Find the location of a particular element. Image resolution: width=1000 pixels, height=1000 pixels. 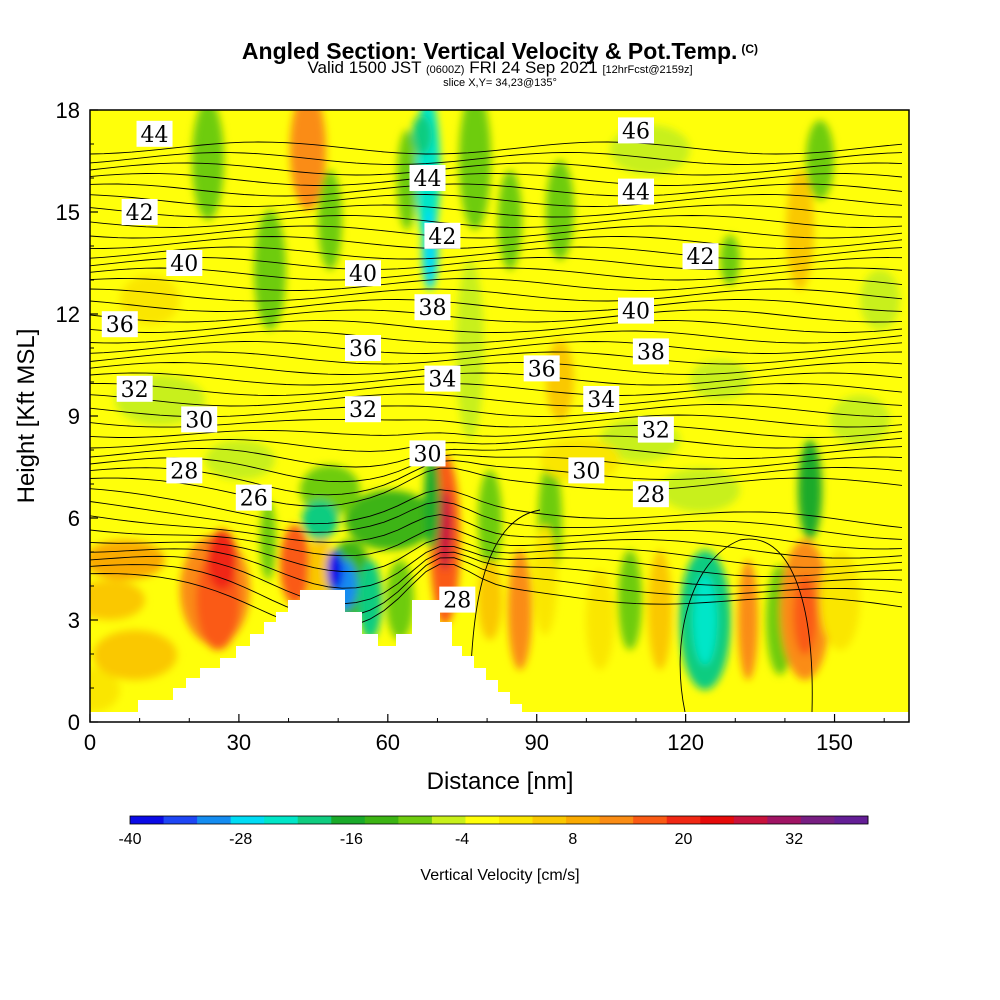

contour-label-text: 28 is located at coordinates (457, 601).